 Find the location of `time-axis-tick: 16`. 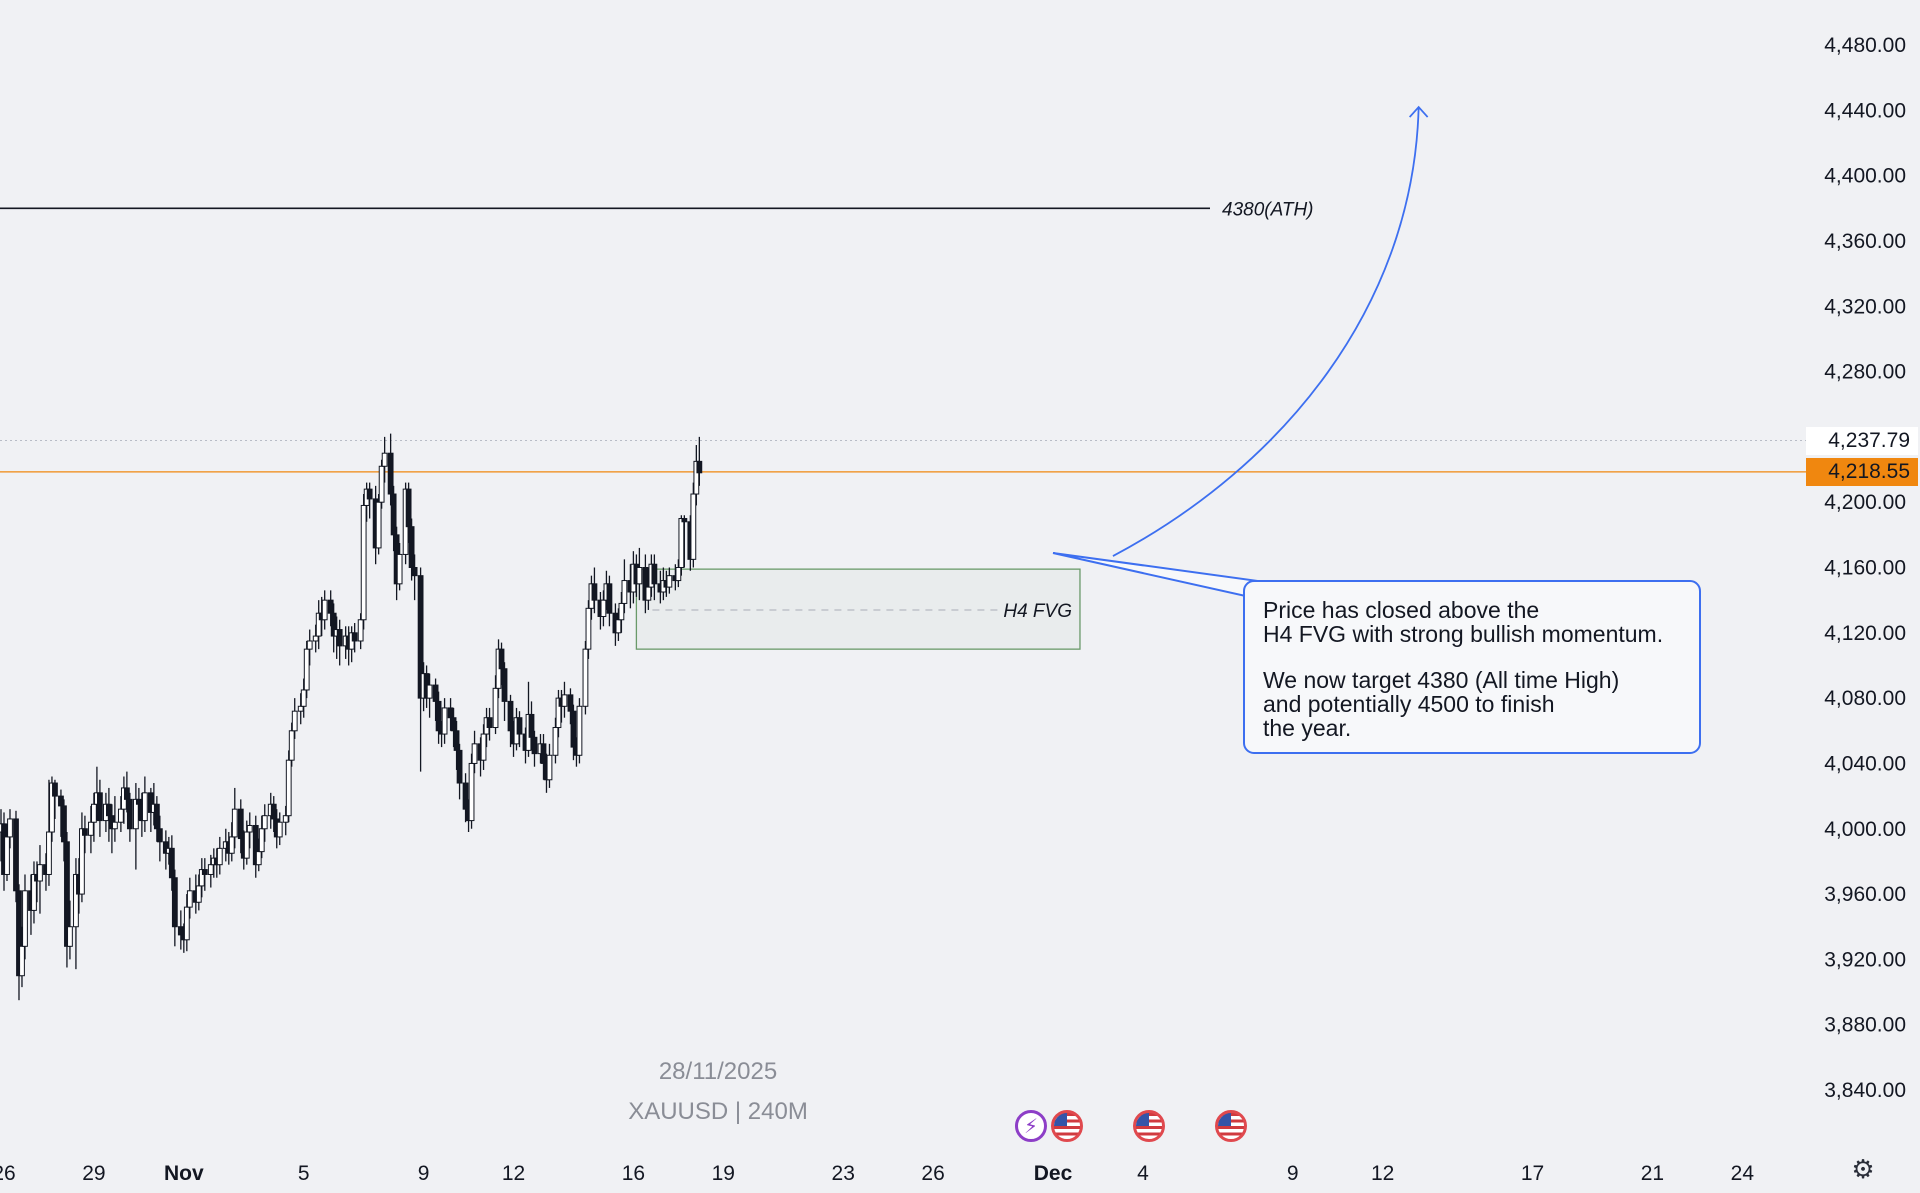

time-axis-tick: 16 is located at coordinates (633, 1173).